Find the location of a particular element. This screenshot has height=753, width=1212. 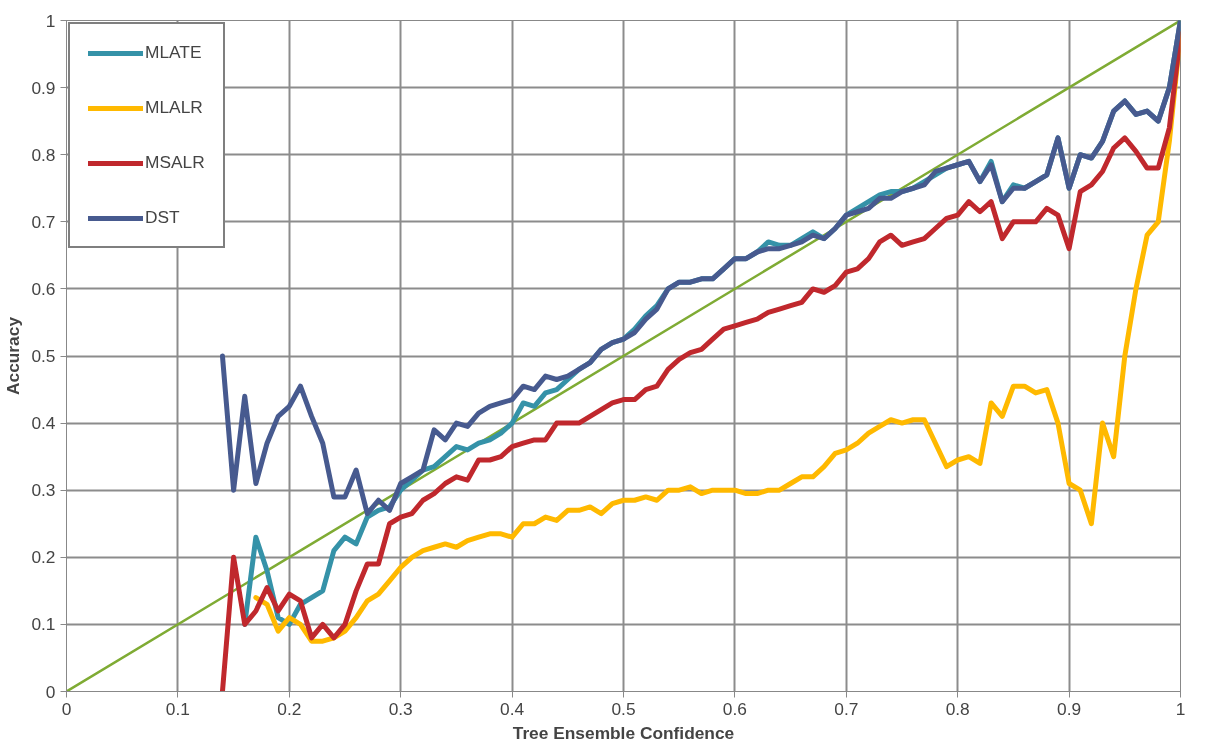

x-tick-label: 0.7 is located at coordinates (846, 708).